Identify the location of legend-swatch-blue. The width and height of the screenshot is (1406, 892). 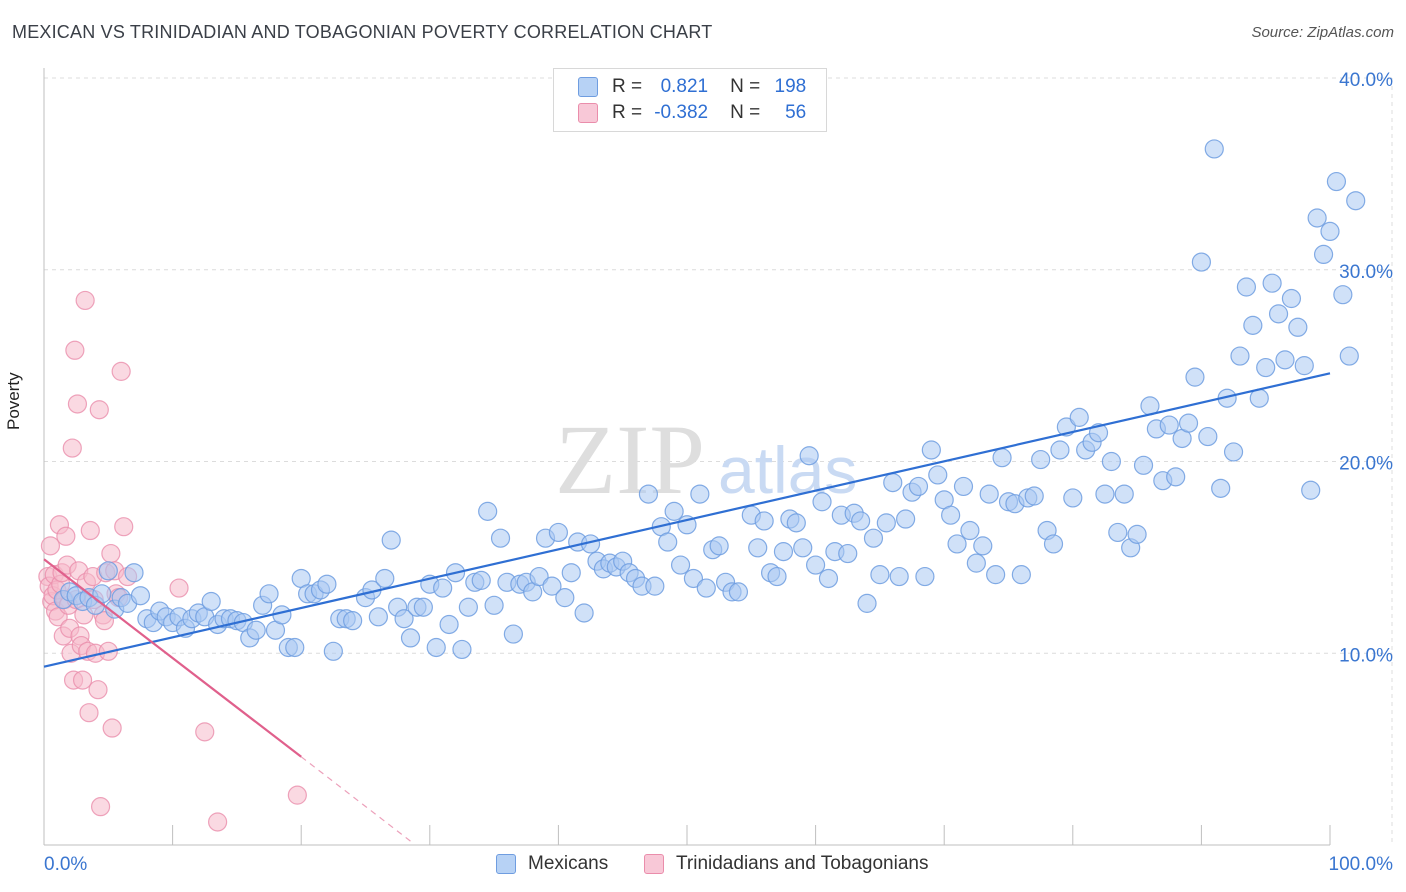
(588, 87).